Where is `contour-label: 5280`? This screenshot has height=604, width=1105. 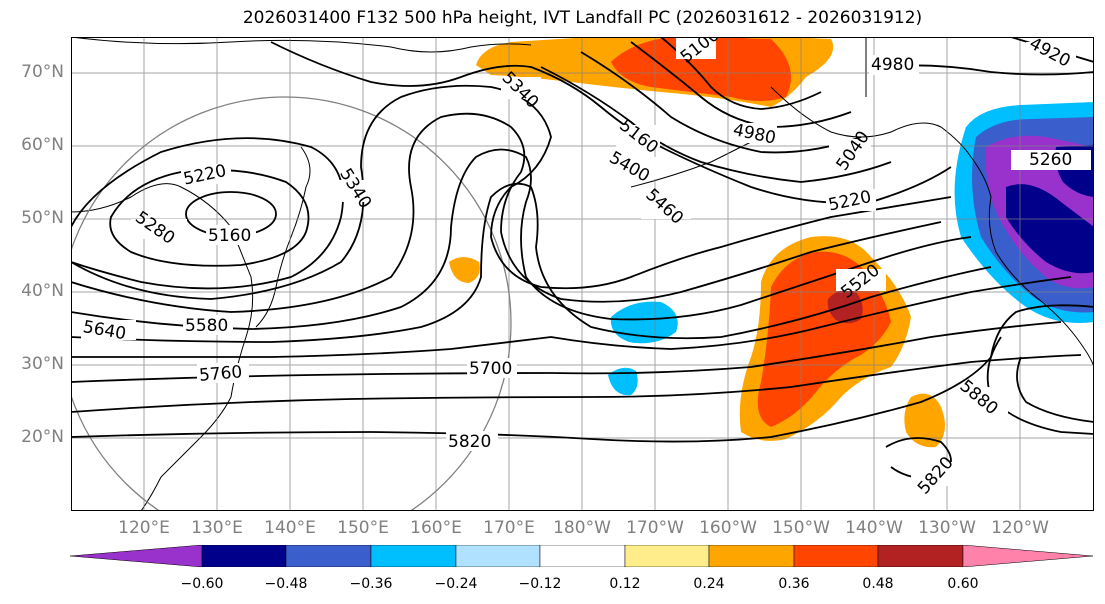 contour-label: 5280 is located at coordinates (154, 228).